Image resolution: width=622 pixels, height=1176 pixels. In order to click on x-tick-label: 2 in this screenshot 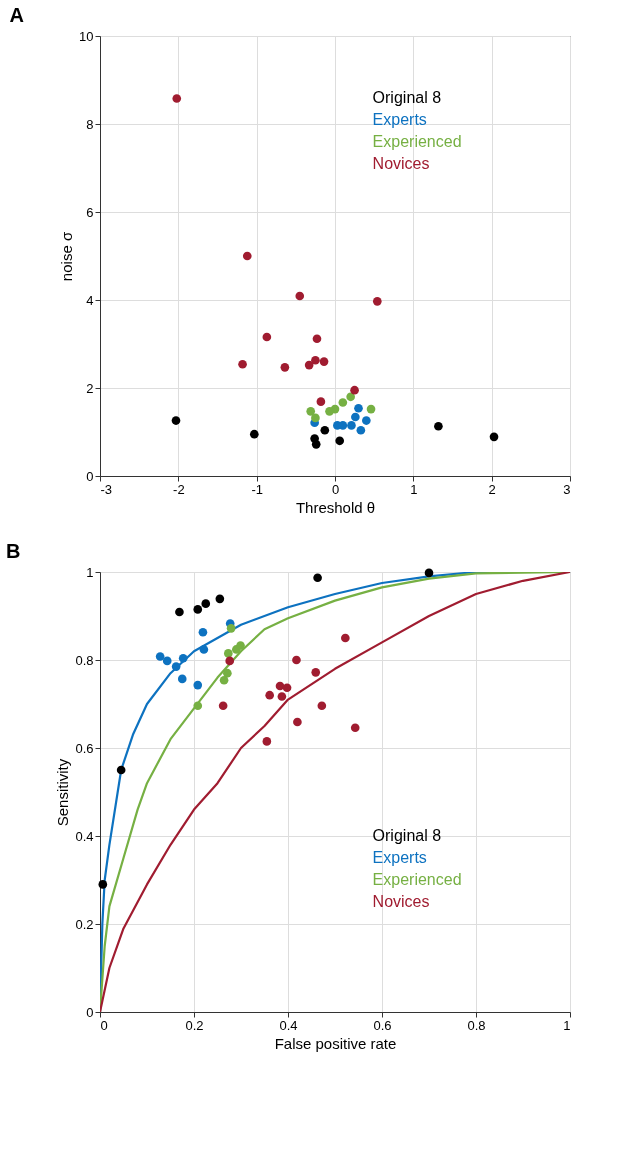, I will do `click(492, 489)`.